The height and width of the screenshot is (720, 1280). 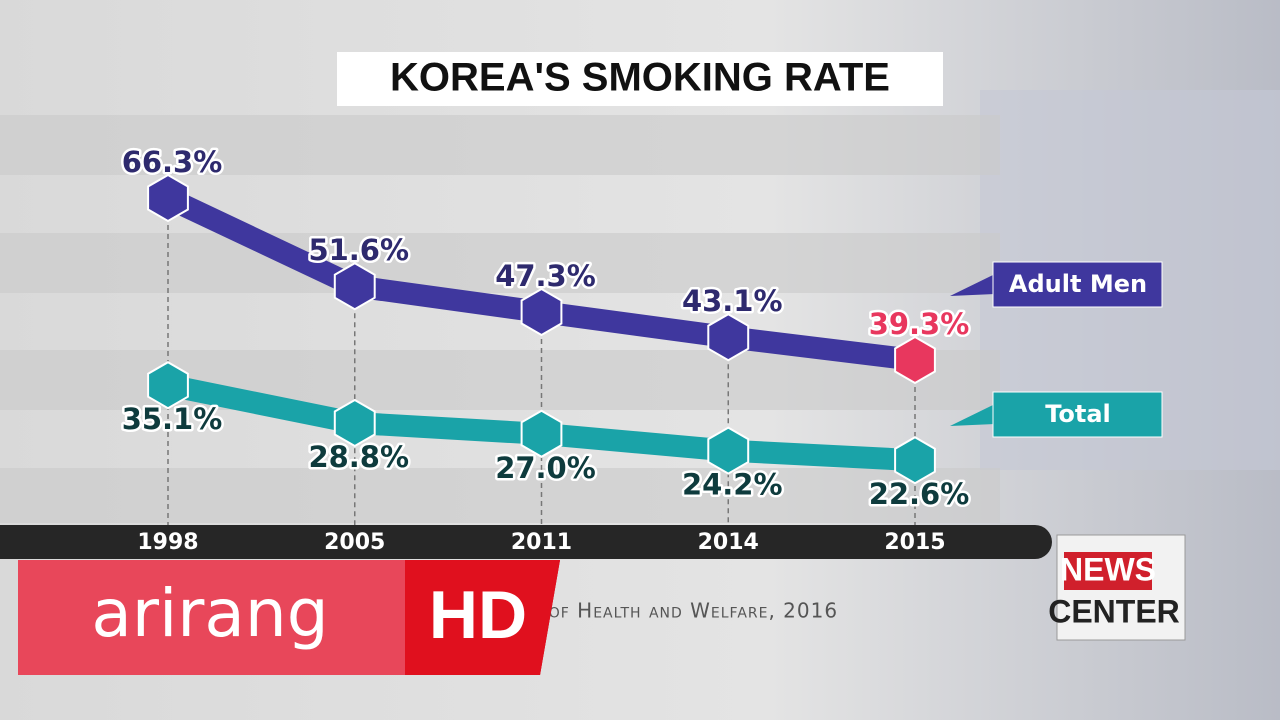 I want to click on value-label: 28.8%, so click(x=358, y=457).